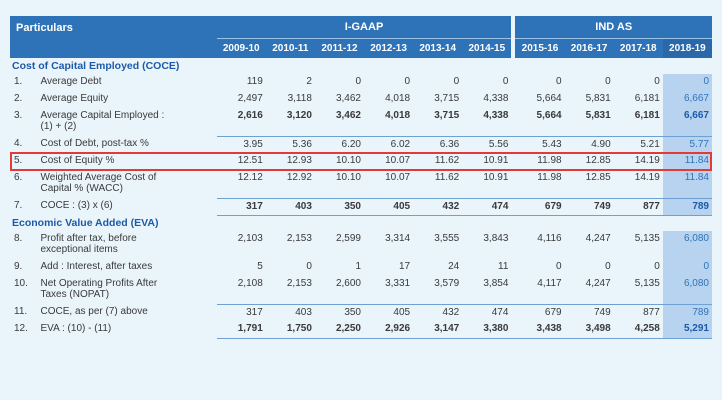 The height and width of the screenshot is (400, 722). Describe the element at coordinates (58, 126) in the screenshot. I see `row-label-line2: (1) + (2)` at that location.